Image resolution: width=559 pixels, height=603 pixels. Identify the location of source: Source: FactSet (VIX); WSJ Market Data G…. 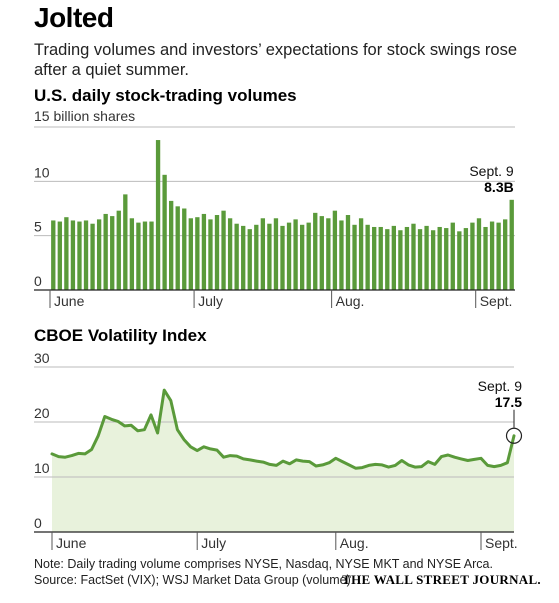
(192, 580).